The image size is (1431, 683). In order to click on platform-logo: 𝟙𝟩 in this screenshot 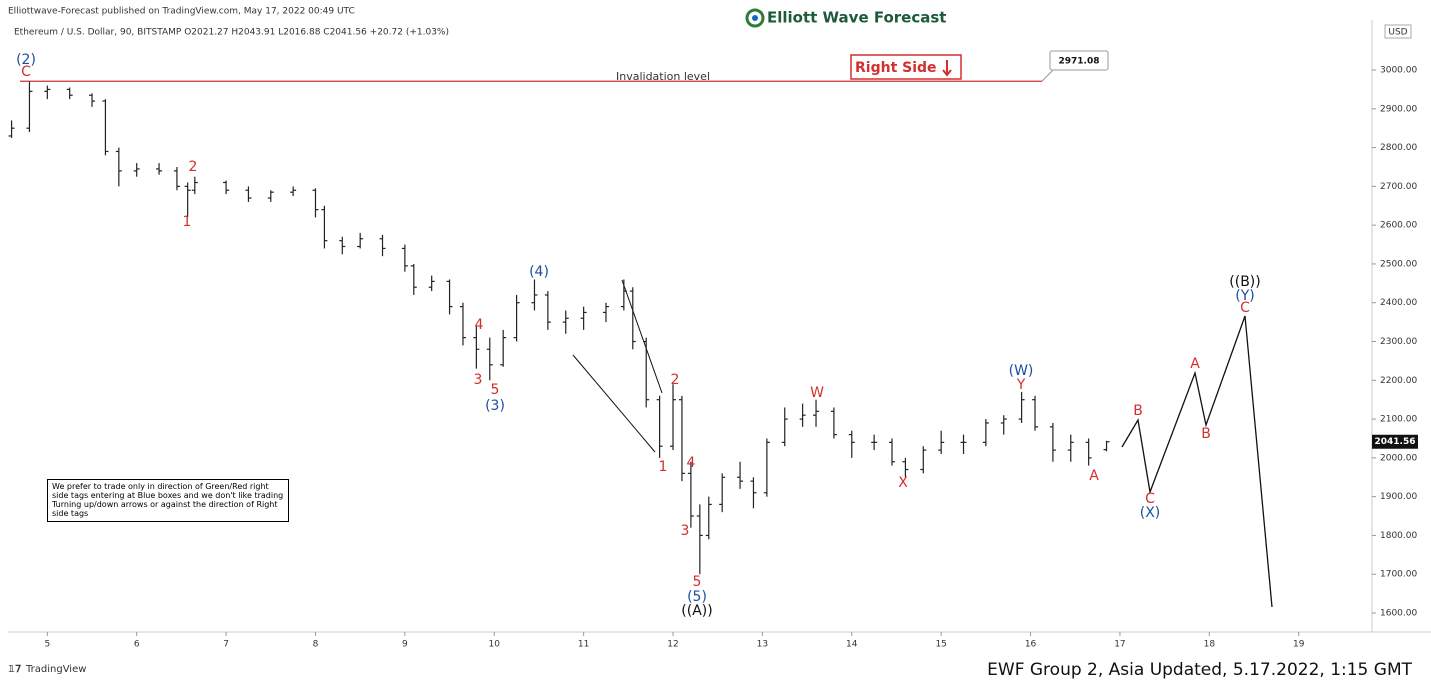, I will do `click(14, 669)`.